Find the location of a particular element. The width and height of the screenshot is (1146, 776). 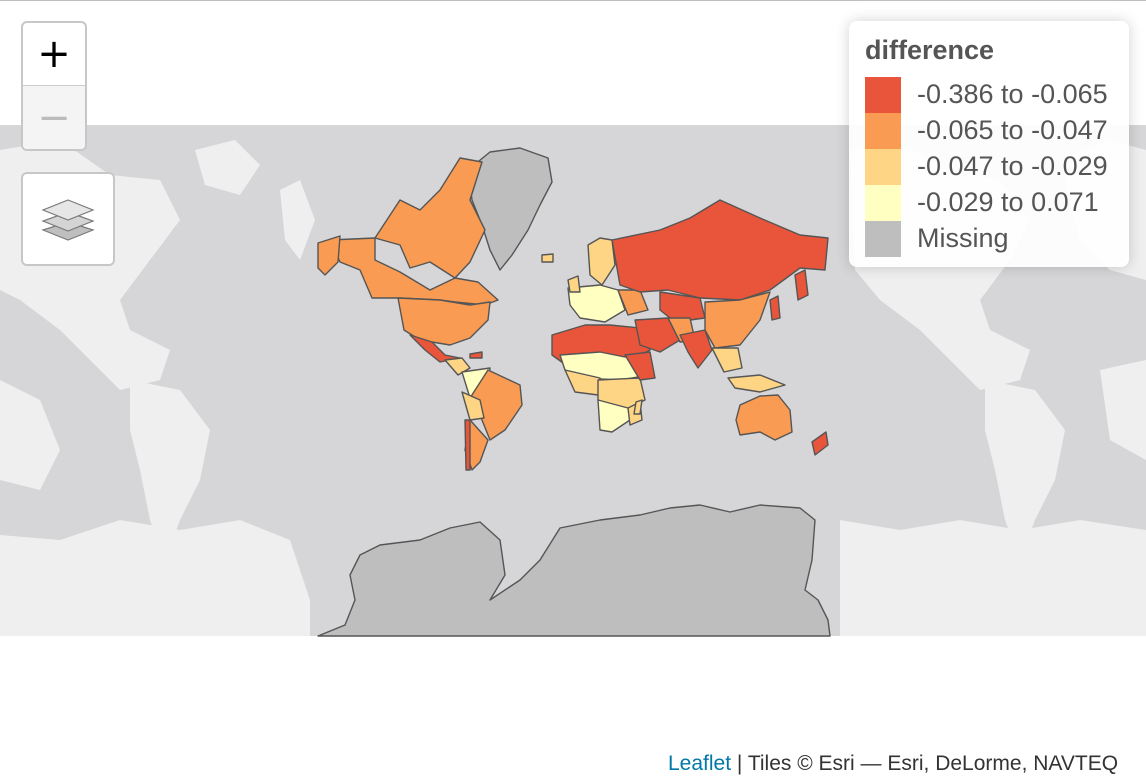

country-southern-africa is located at coordinates (614, 416).